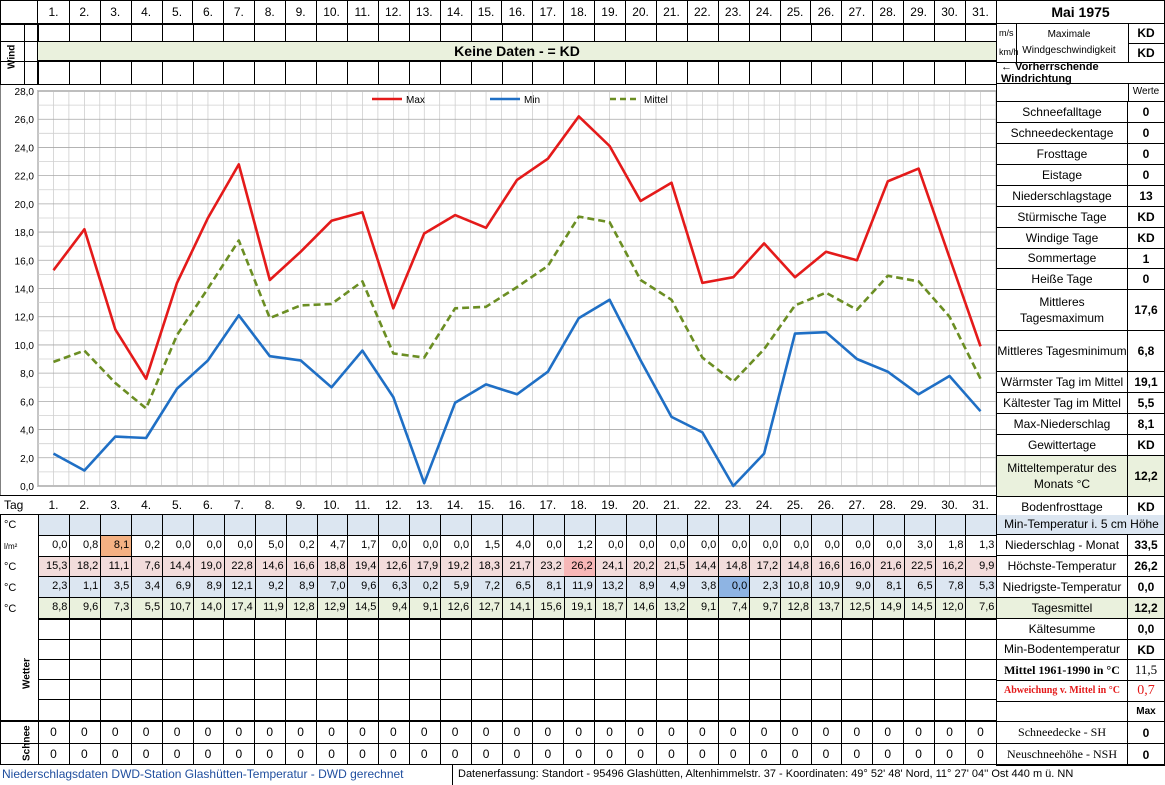 The height and width of the screenshot is (785, 1165). What do you see at coordinates (363, 12) in the screenshot?
I see `day-header-label: 11.` at bounding box center [363, 12].